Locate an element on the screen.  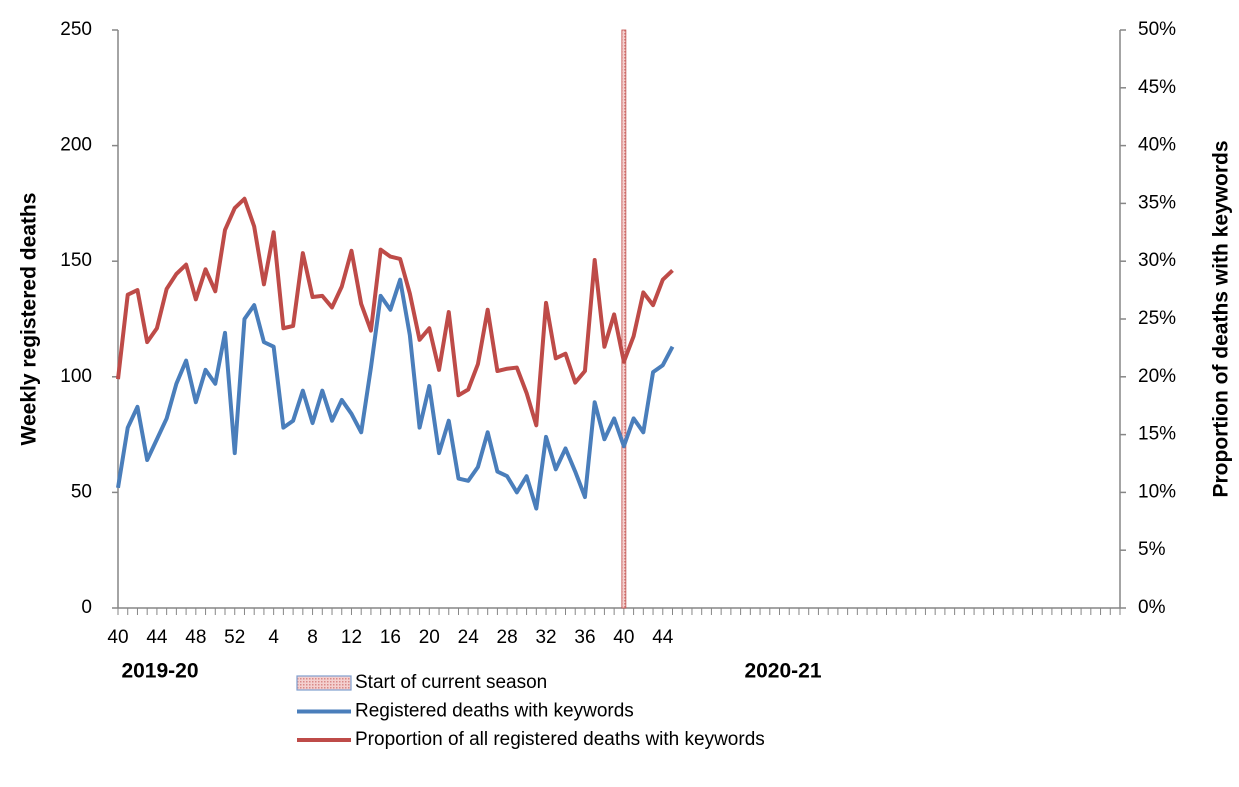
x-tick-label: 48 is located at coordinates (195, 637).